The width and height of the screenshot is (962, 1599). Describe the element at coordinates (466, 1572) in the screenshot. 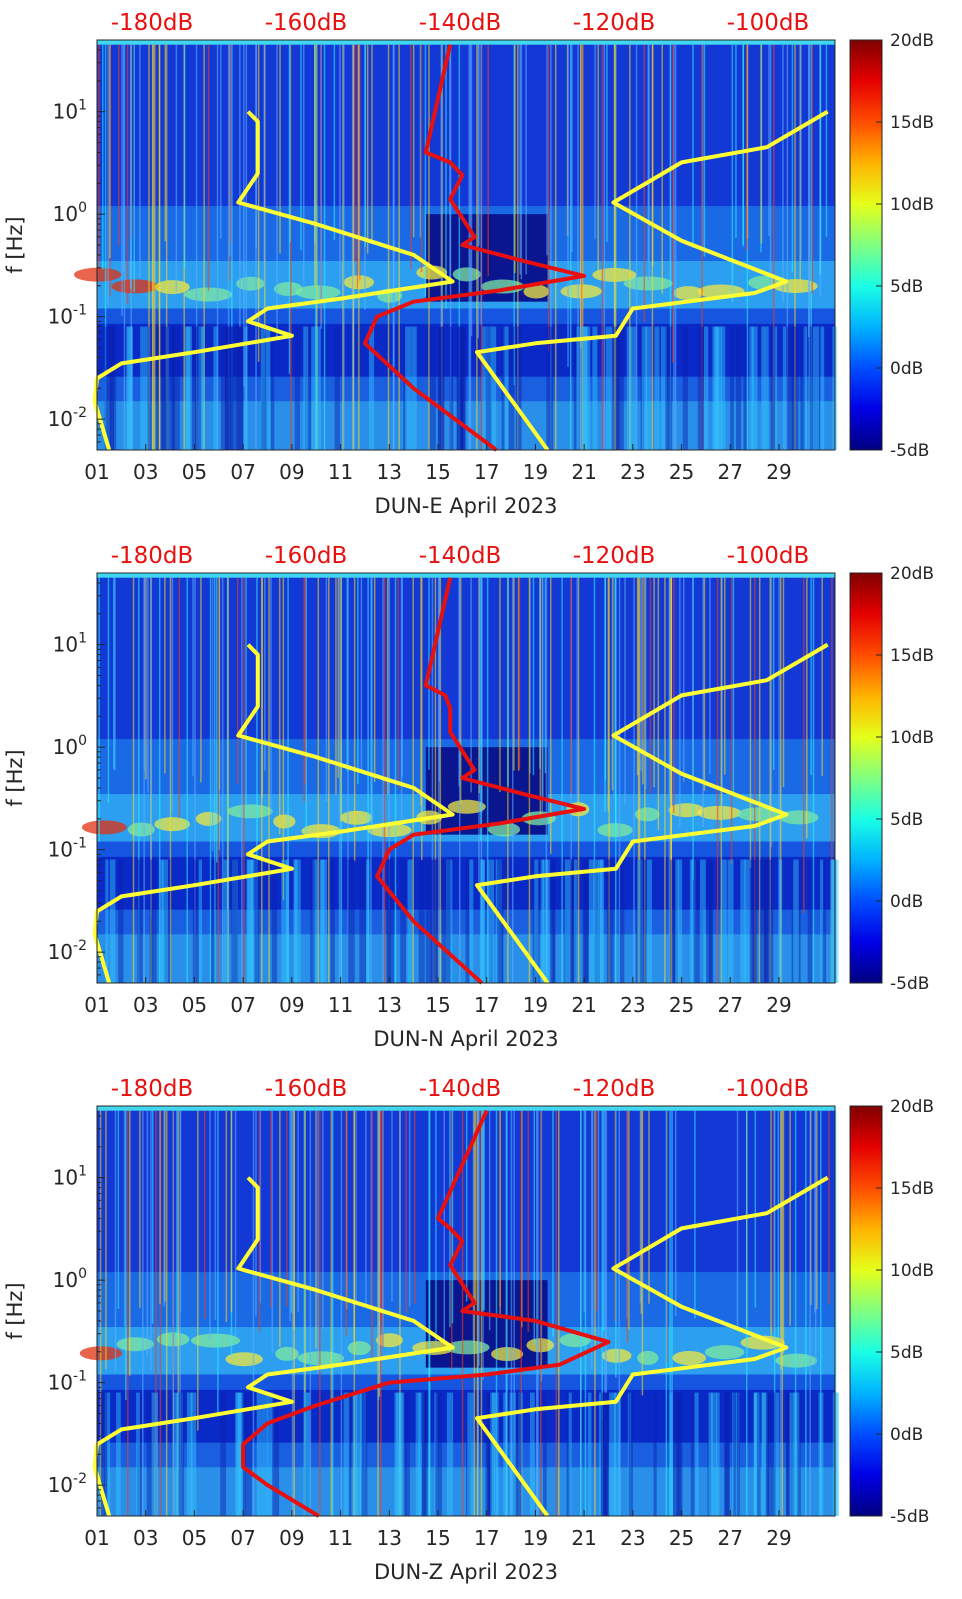

I see `x-axis-title: DUN-Z April 2023` at that location.